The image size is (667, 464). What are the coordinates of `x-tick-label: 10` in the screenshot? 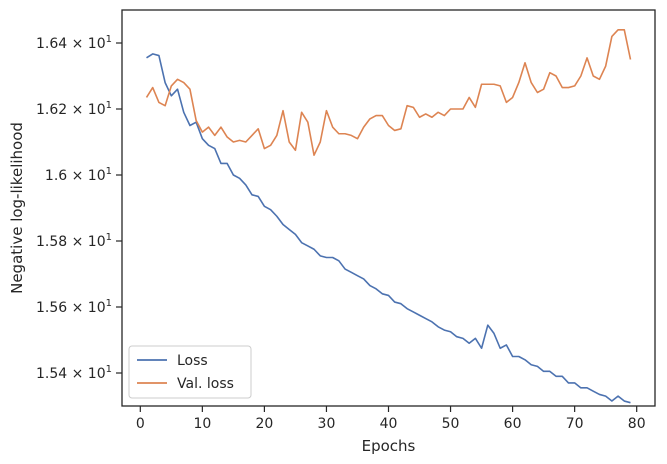 It's located at (202, 424).